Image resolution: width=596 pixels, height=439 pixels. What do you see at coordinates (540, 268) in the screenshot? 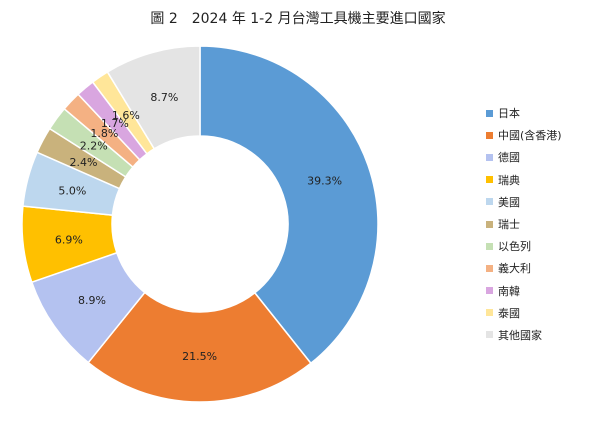
I see `legend-item-8: 義大利` at bounding box center [540, 268].